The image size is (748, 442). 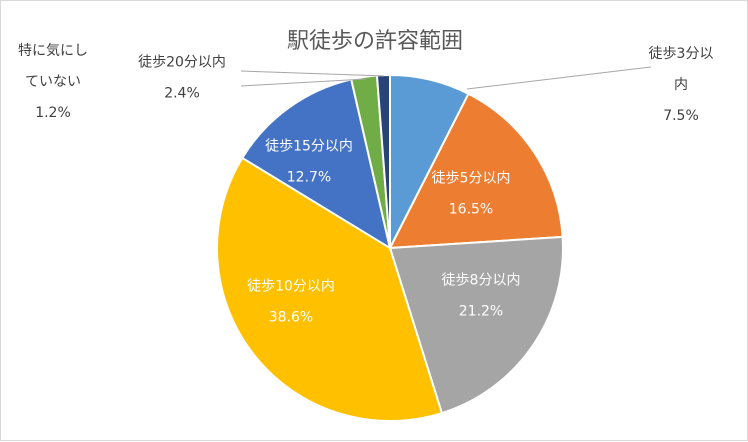 I want to click on data-label-value: 7.5%, so click(x=681, y=116).